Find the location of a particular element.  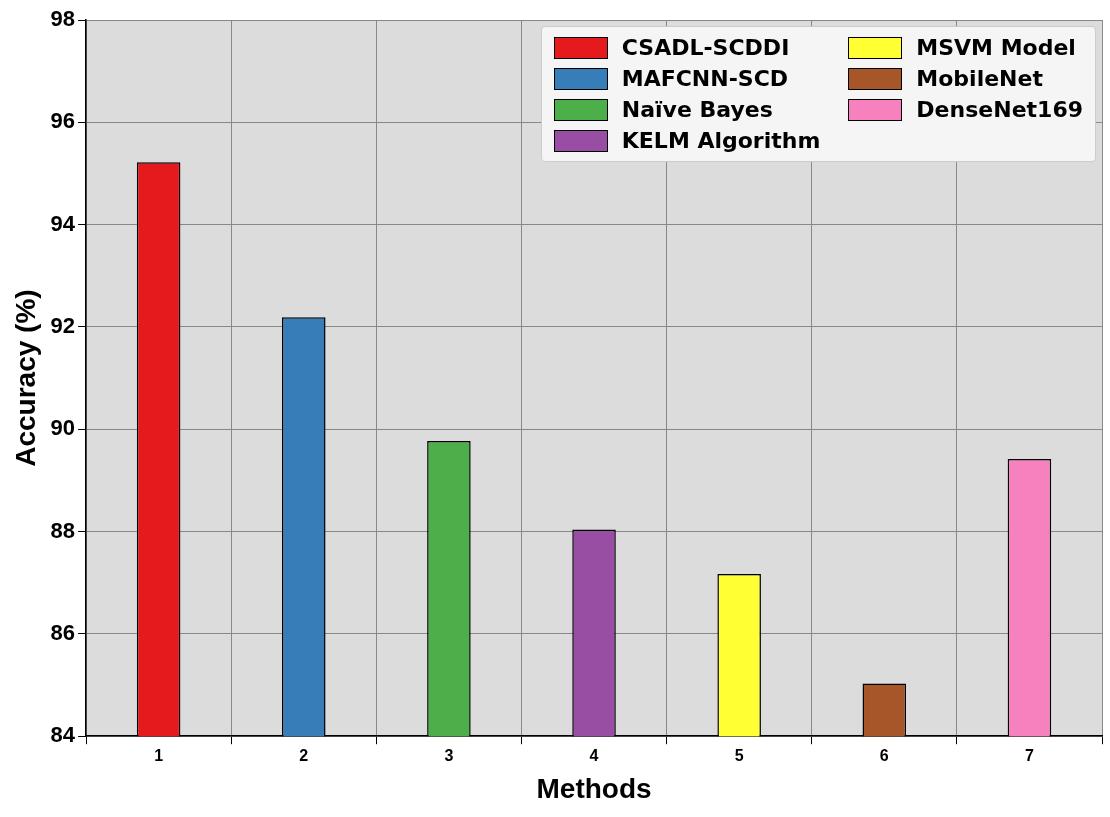

y-tick-label: 96 is located at coordinates (63, 121).